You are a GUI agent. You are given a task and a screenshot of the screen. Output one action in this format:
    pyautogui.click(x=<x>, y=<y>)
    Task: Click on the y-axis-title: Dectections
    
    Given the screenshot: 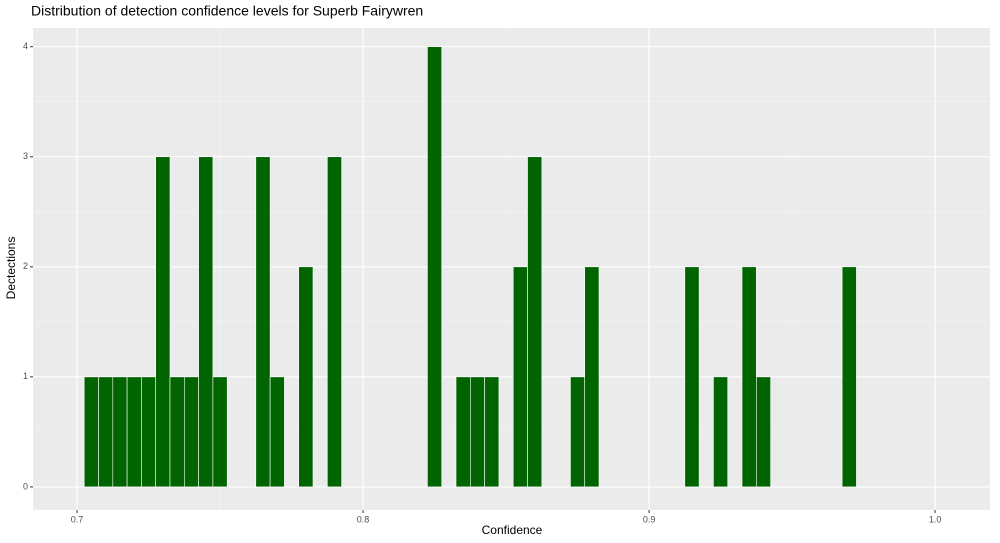 What is the action you would take?
    pyautogui.click(x=11, y=268)
    